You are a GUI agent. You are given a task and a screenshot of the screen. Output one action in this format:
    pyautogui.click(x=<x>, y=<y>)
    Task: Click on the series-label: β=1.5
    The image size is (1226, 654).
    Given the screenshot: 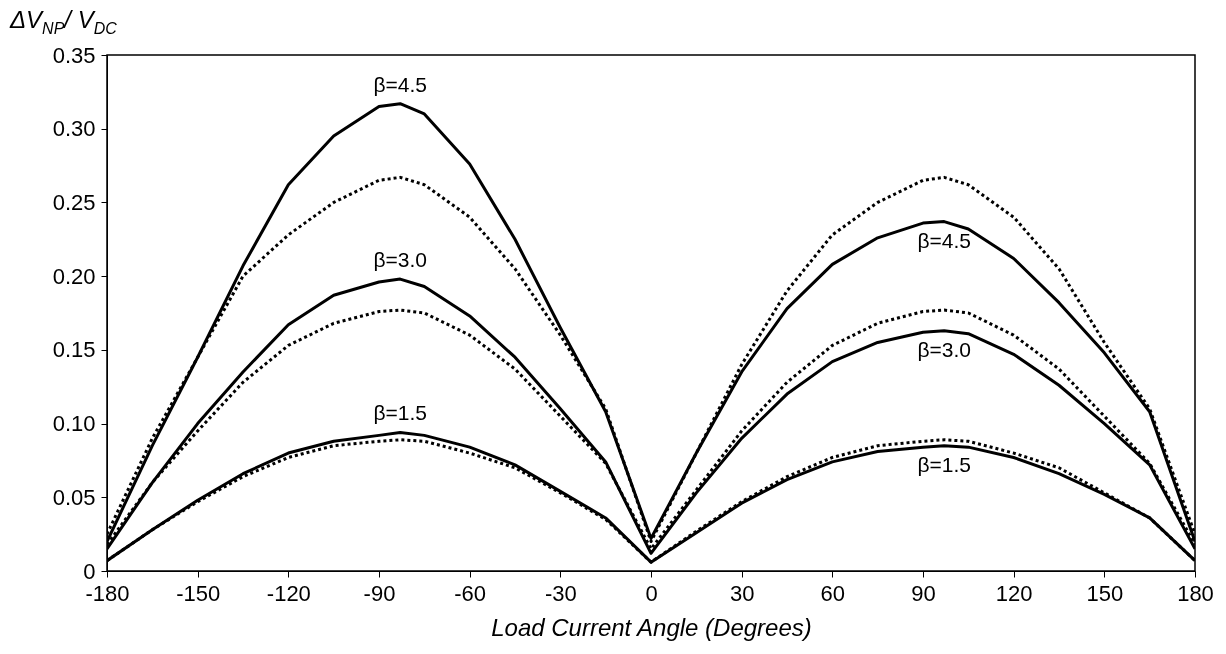 What is the action you would take?
    pyautogui.click(x=944, y=464)
    